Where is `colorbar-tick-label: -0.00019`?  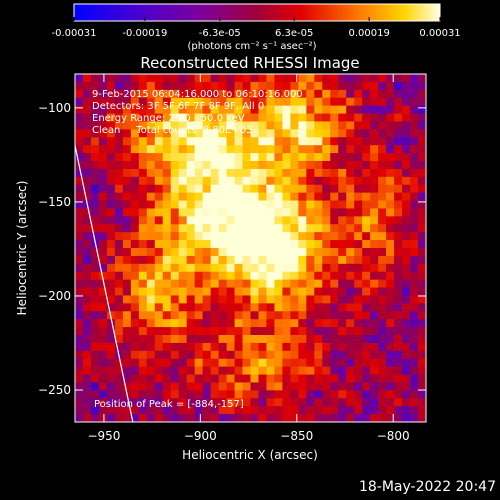
colorbar-tick-label: -0.00019 is located at coordinates (144, 33).